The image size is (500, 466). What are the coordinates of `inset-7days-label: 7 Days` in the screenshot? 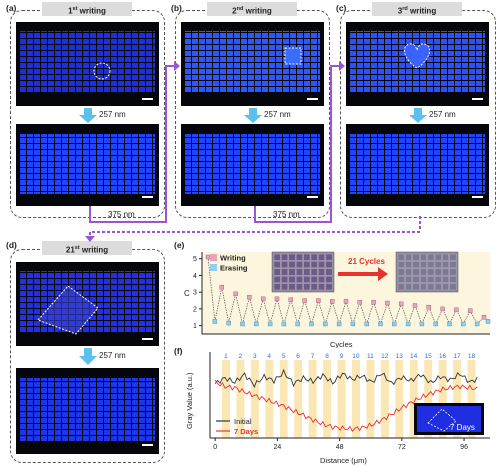 It's located at (462, 427).